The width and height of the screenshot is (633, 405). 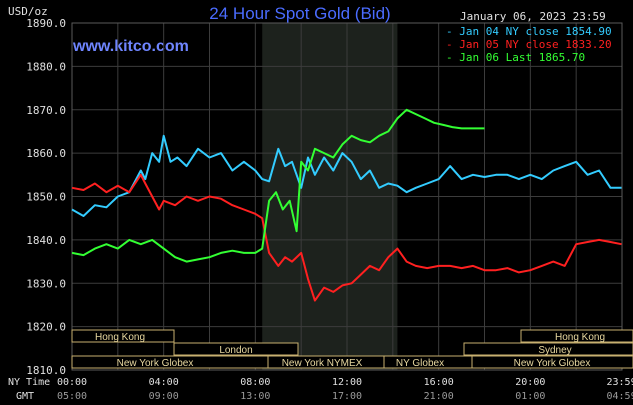 I want to click on y-tick-label: 1880.0, so click(x=46, y=66).